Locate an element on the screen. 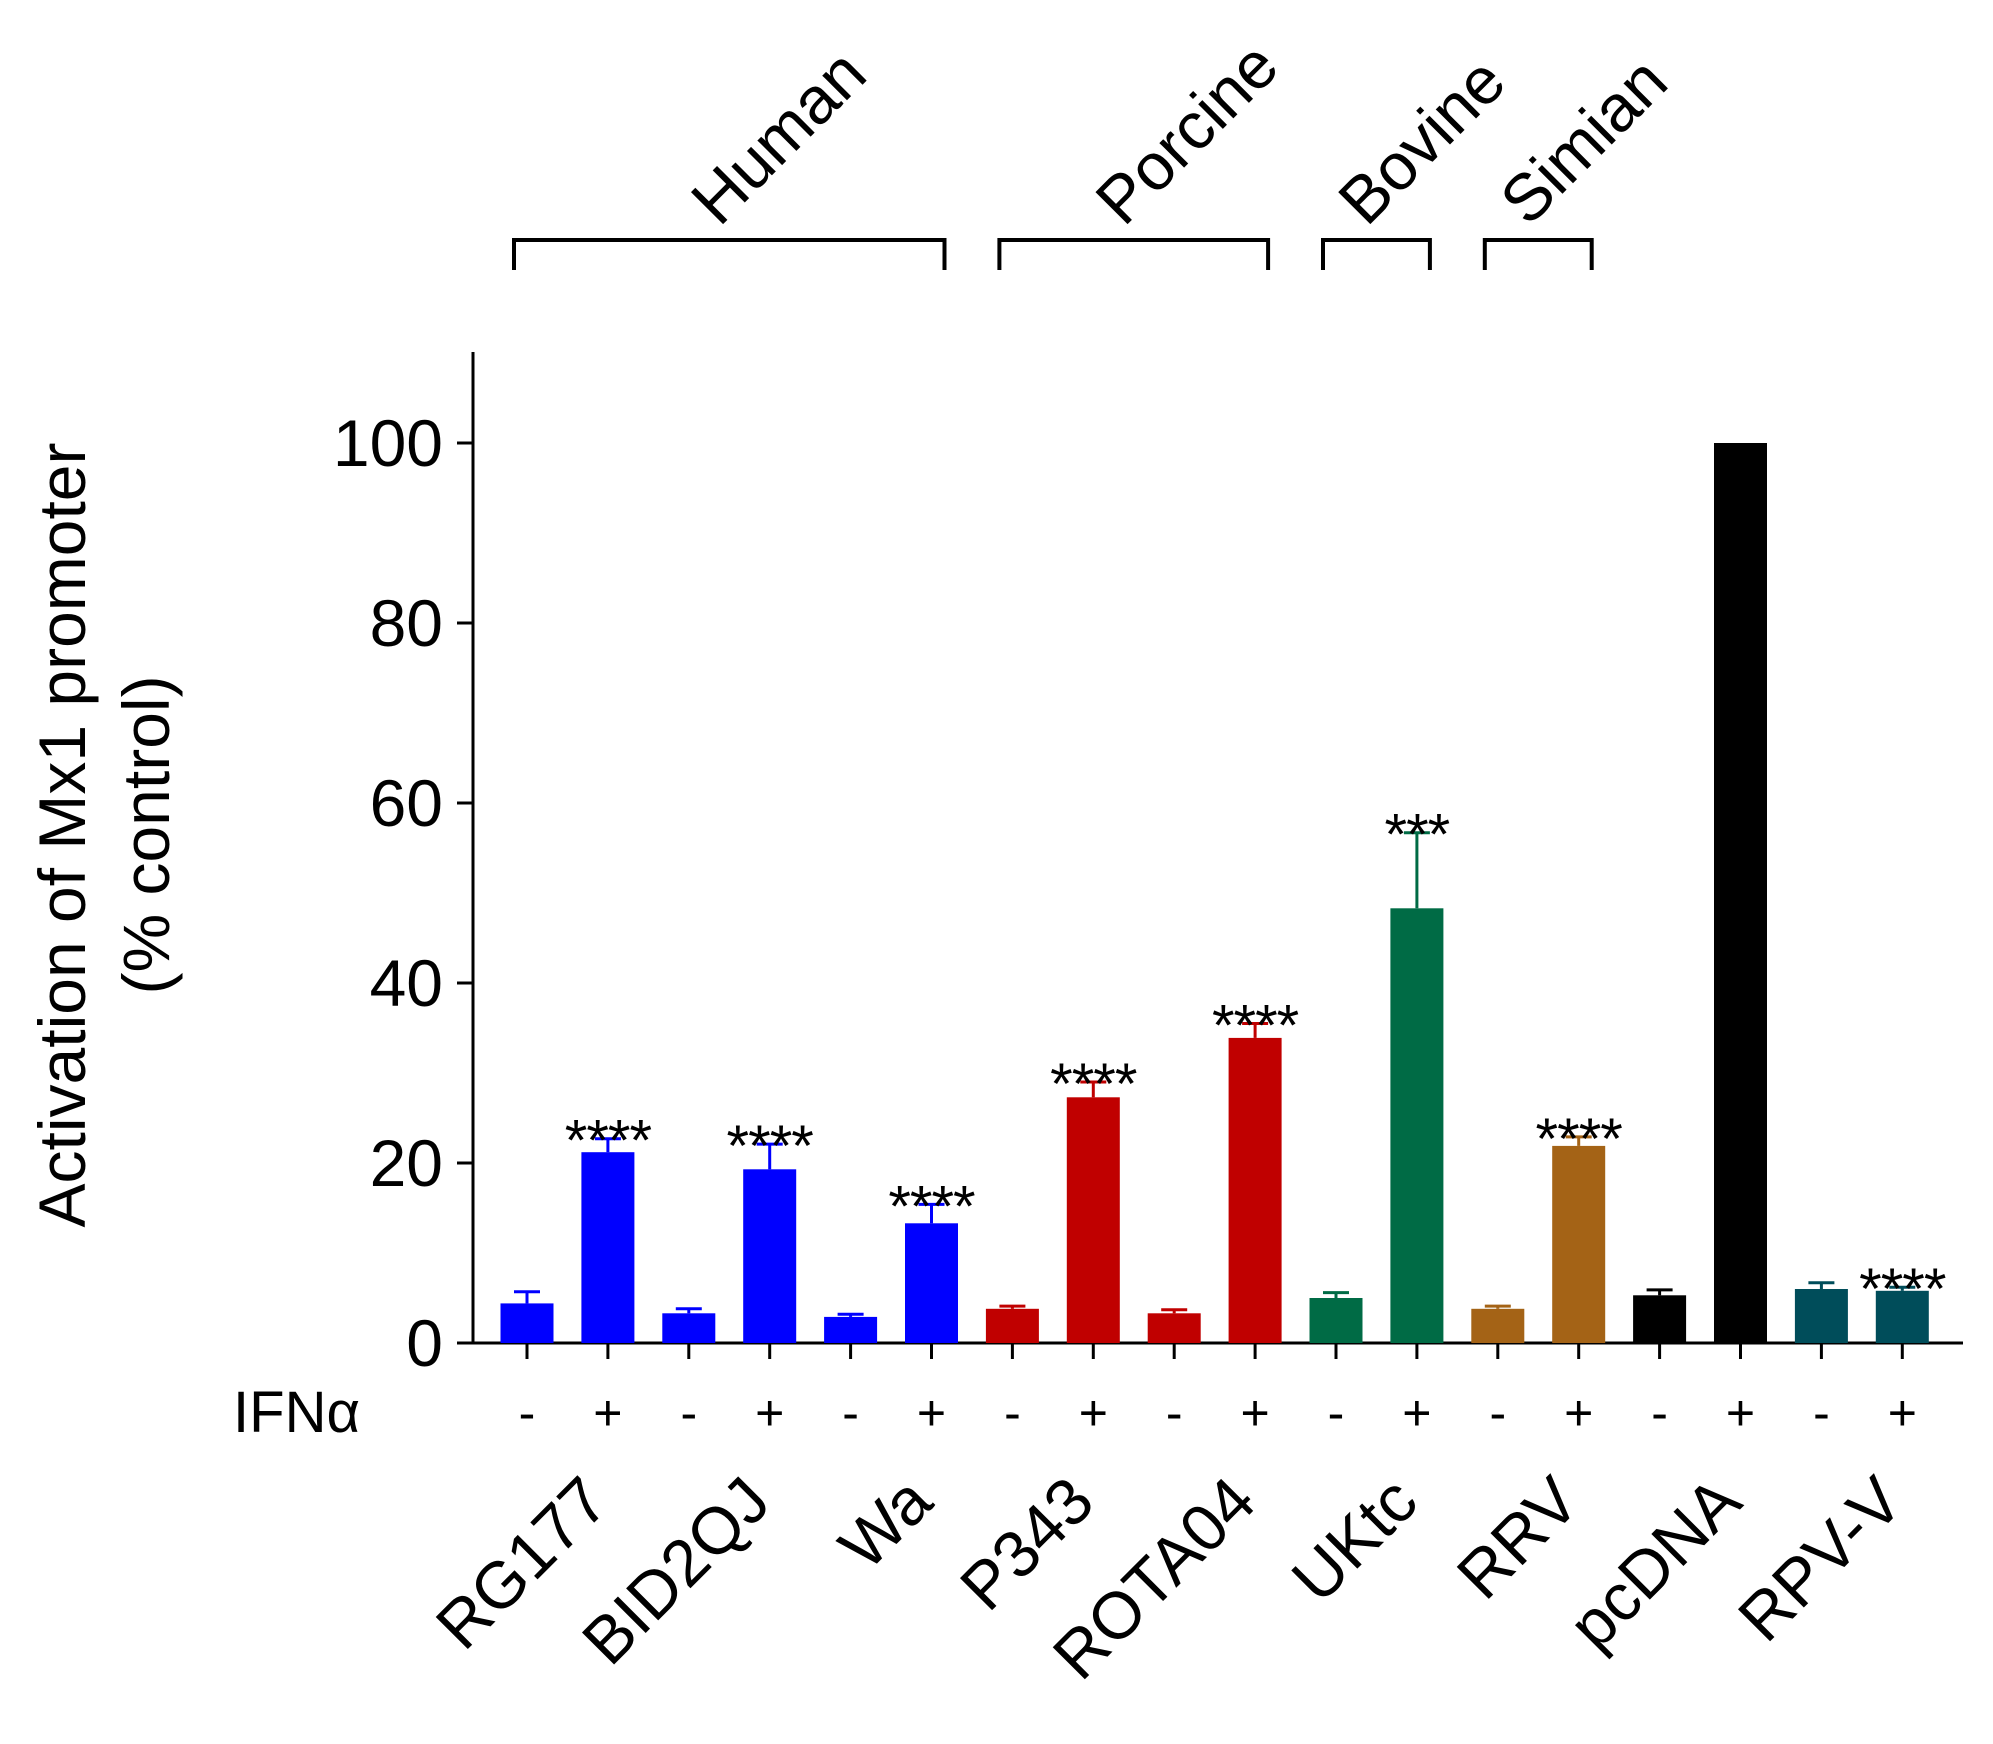 This screenshot has height=1744, width=1993. bar-uktc-minus is located at coordinates (1336, 1320).